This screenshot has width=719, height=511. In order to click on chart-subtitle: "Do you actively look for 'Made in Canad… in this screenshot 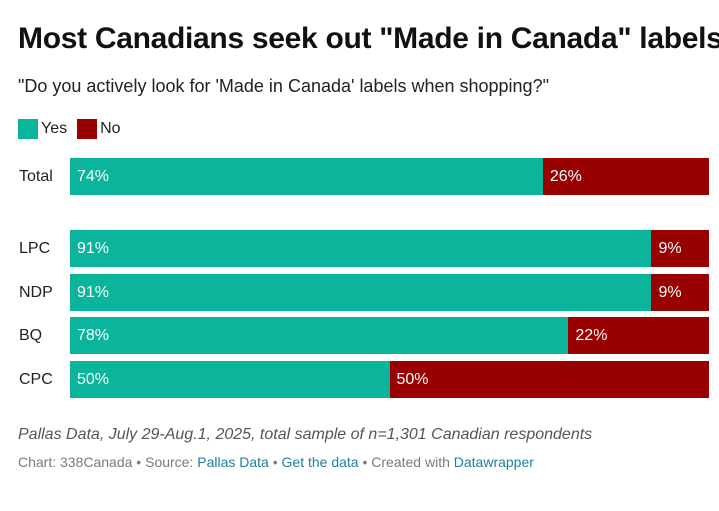, I will do `click(283, 86)`.